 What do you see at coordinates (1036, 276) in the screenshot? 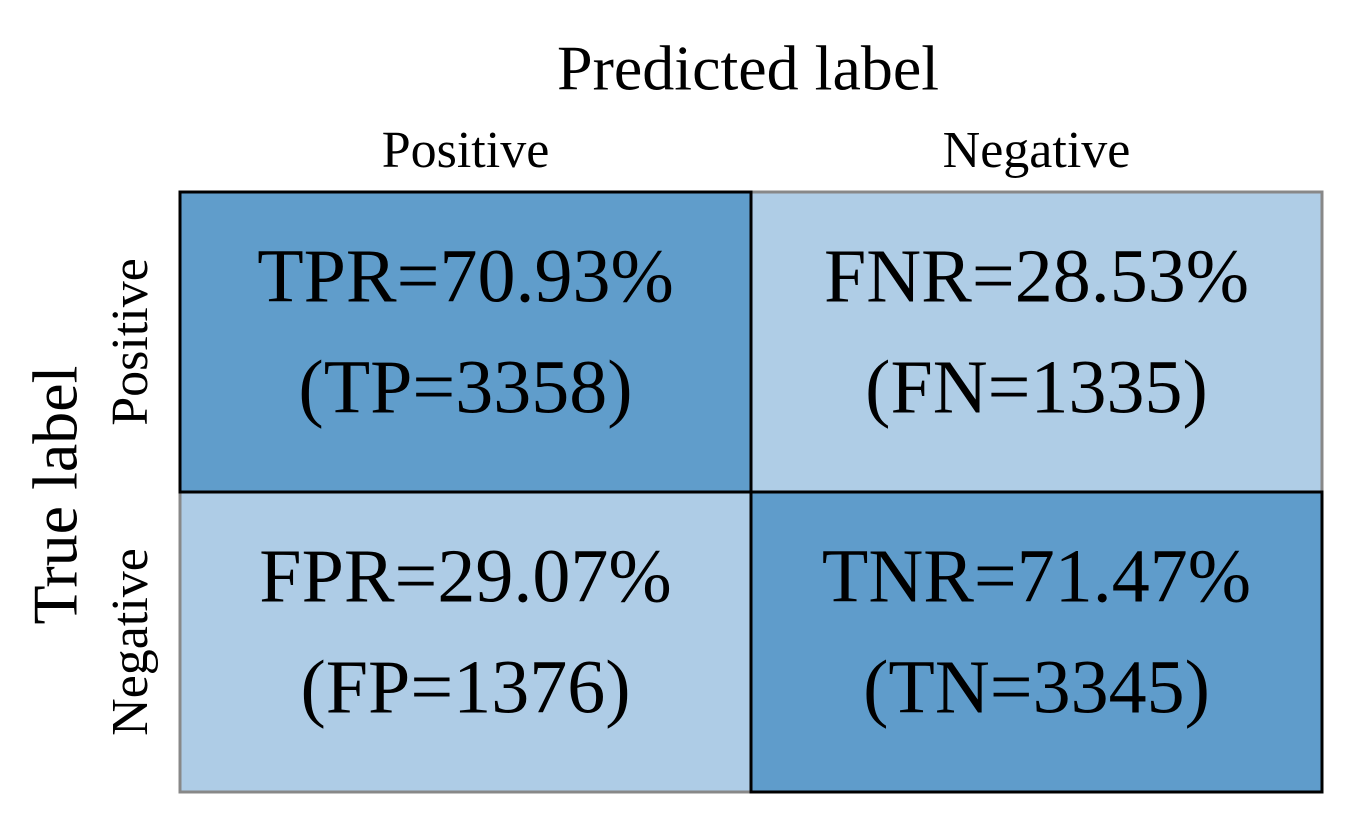
I see `cell-rate-label: FNR=28.53%` at bounding box center [1036, 276].